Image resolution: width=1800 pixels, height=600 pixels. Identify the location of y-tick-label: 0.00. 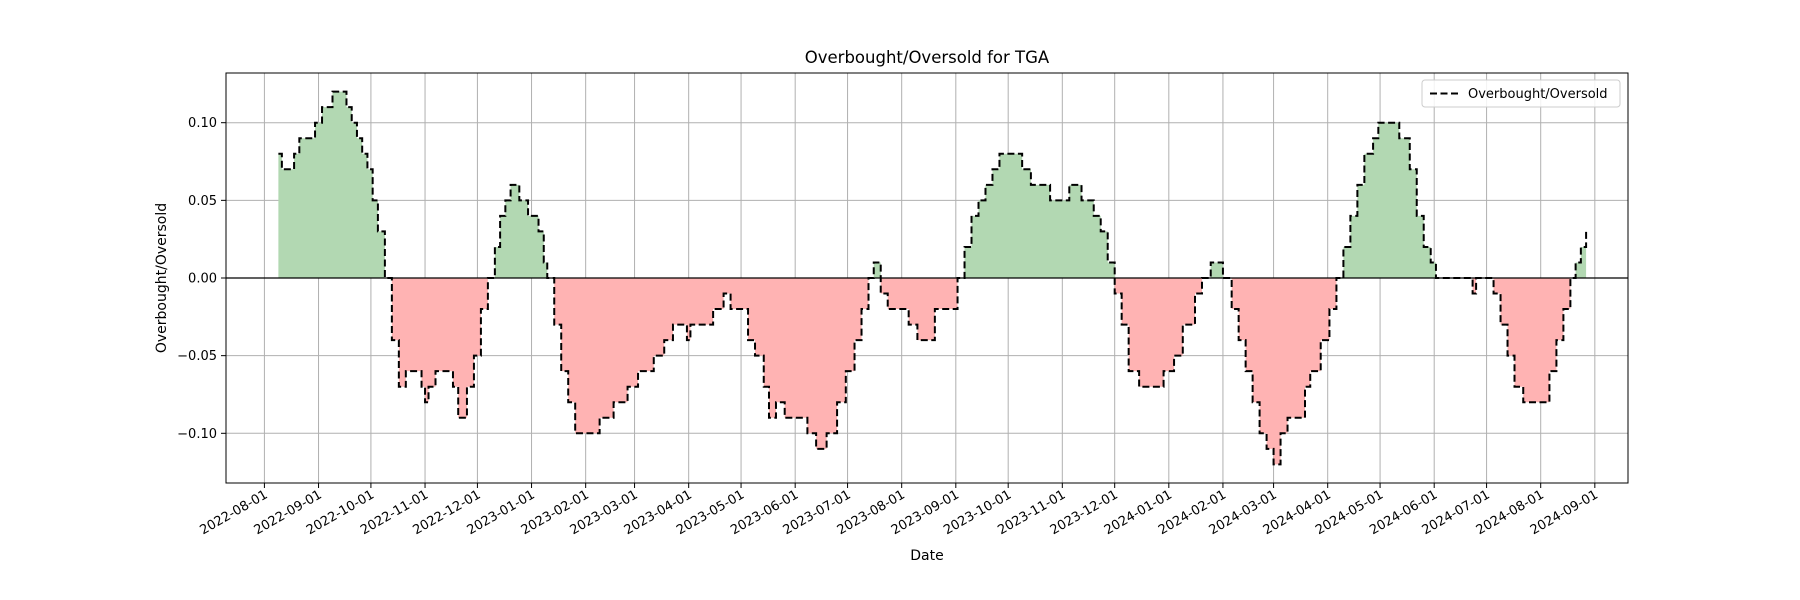
(202, 279).